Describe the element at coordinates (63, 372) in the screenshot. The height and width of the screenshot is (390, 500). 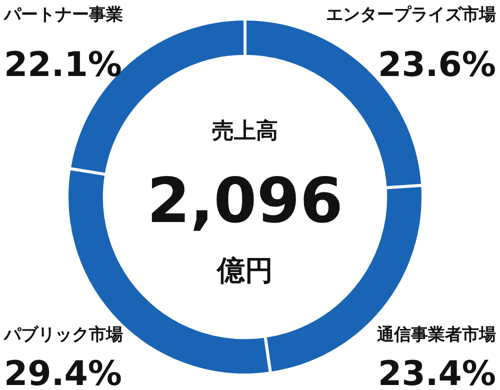
I see `data-label: 29.4%` at that location.